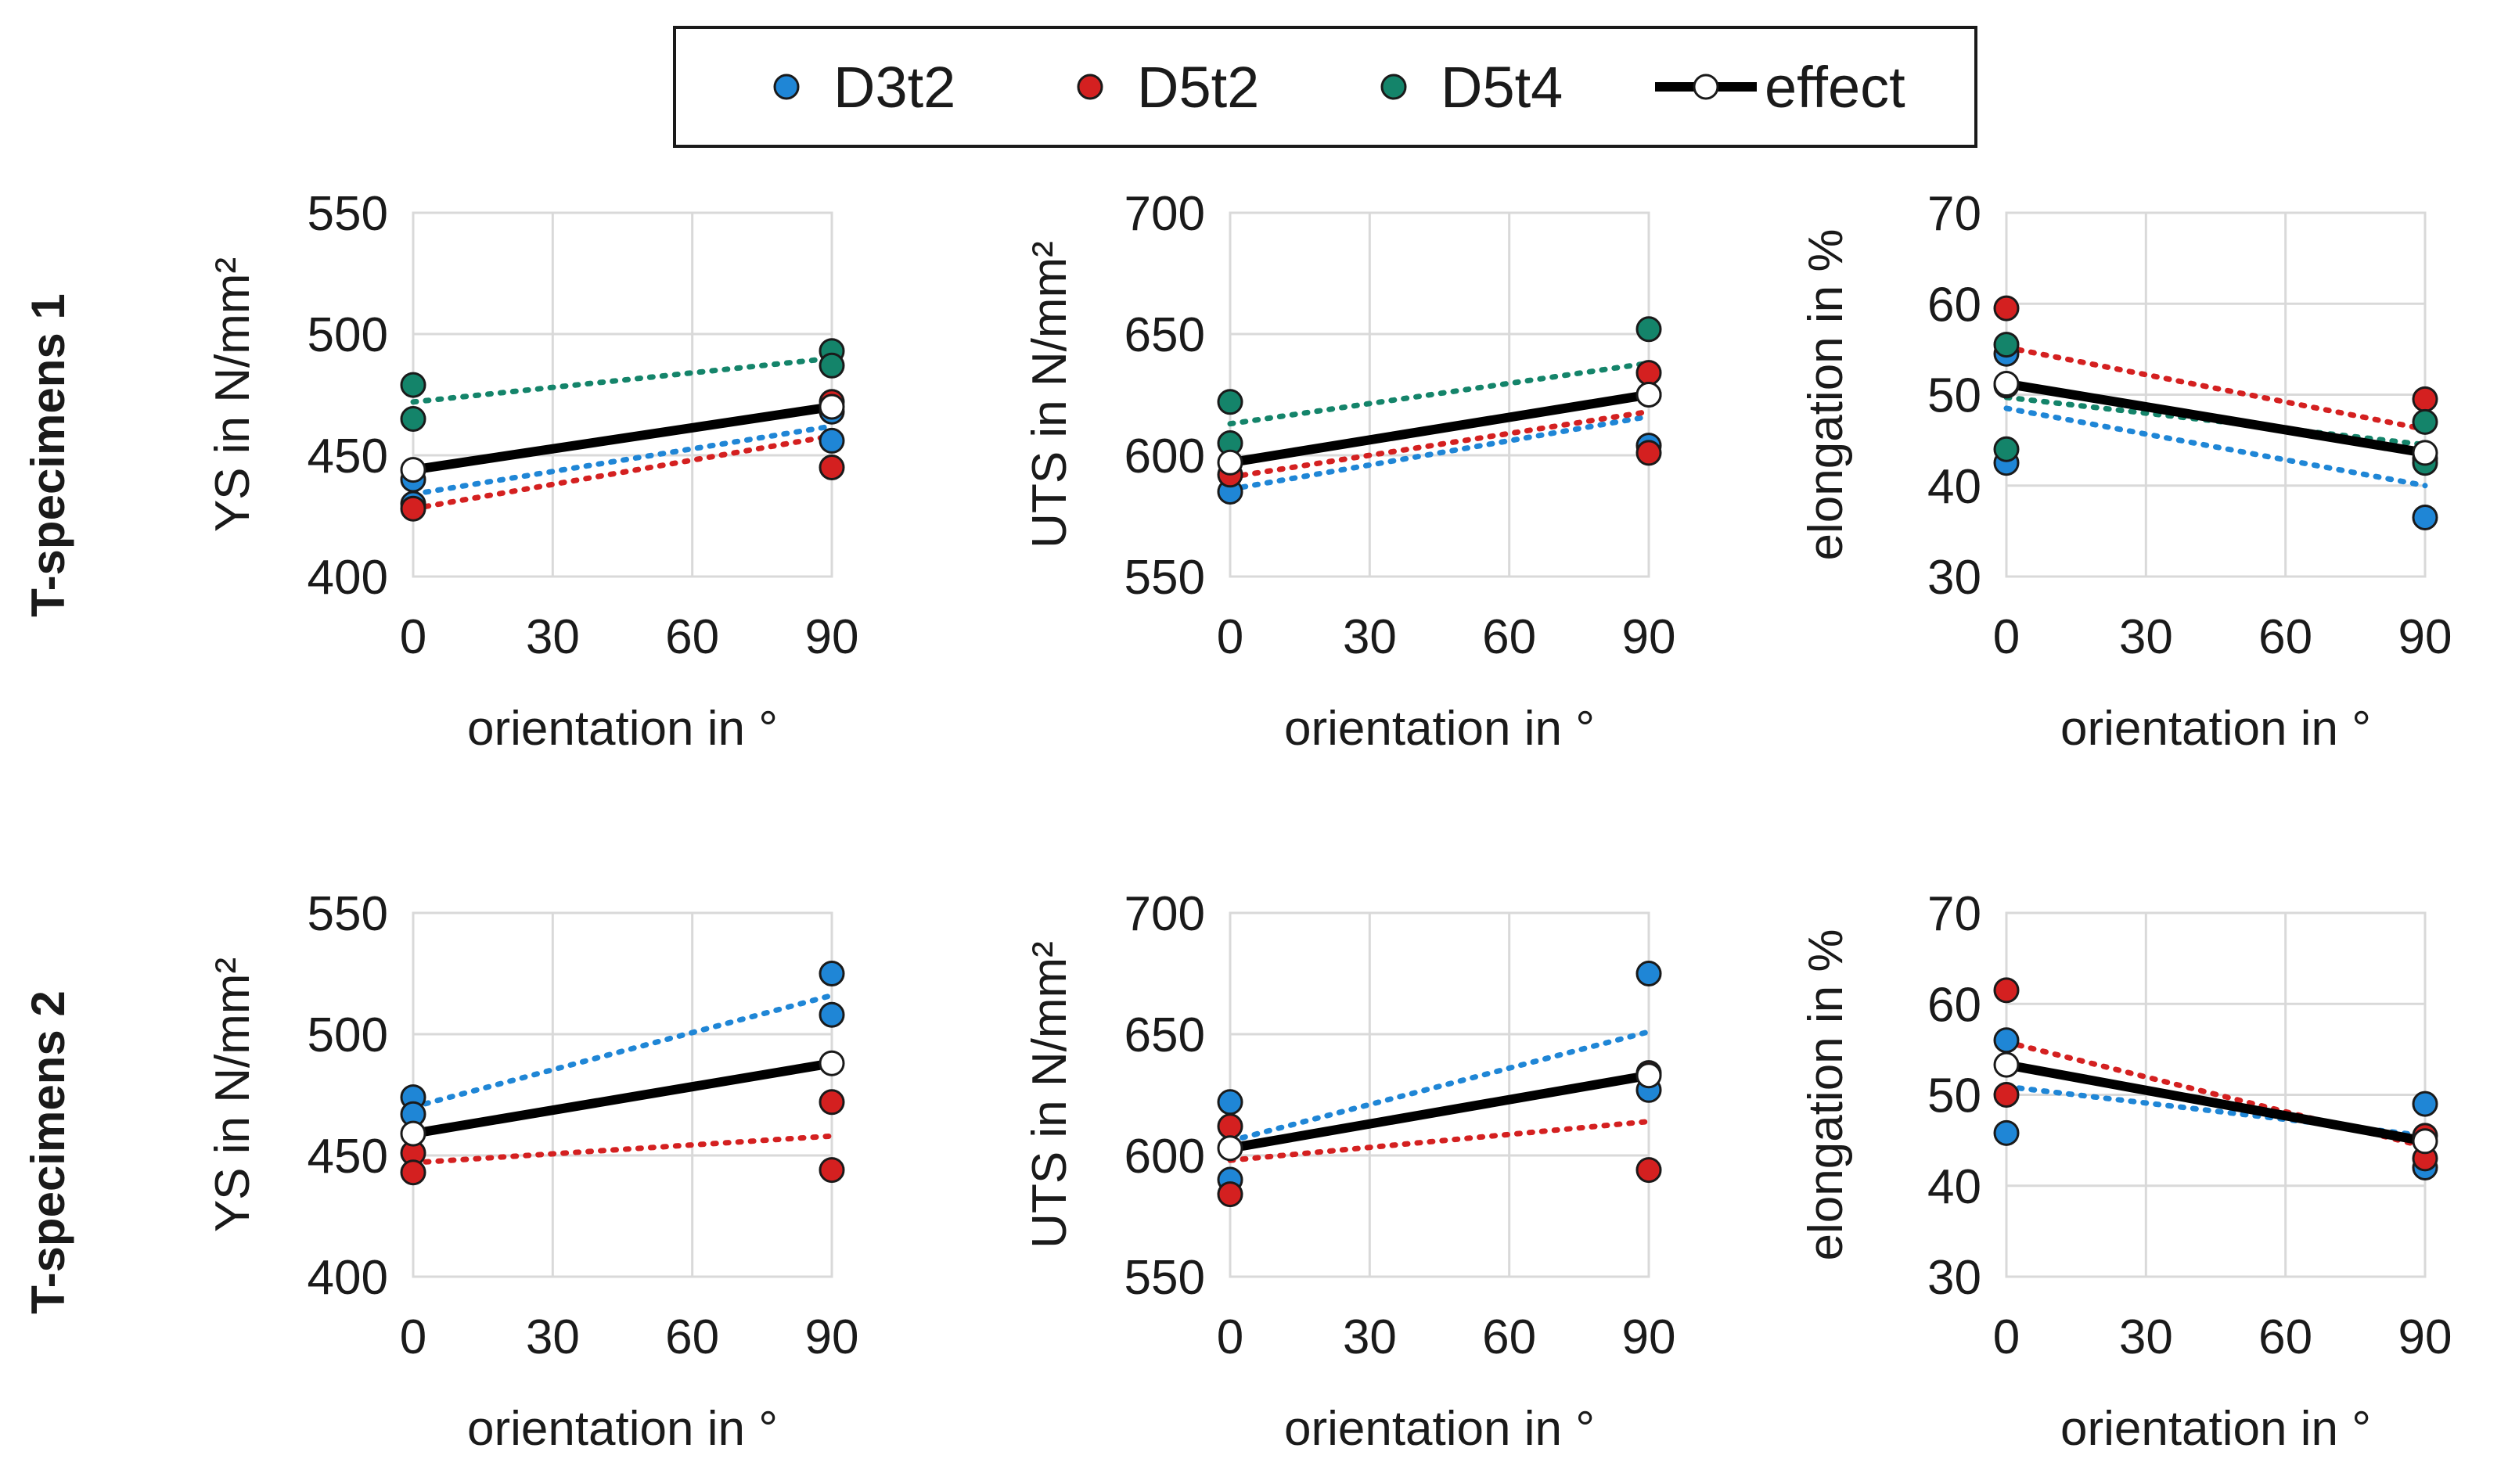 The width and height of the screenshot is (2508, 1484). Describe the element at coordinates (1954, 914) in the screenshot. I see `y-tick-label: 70` at that location.